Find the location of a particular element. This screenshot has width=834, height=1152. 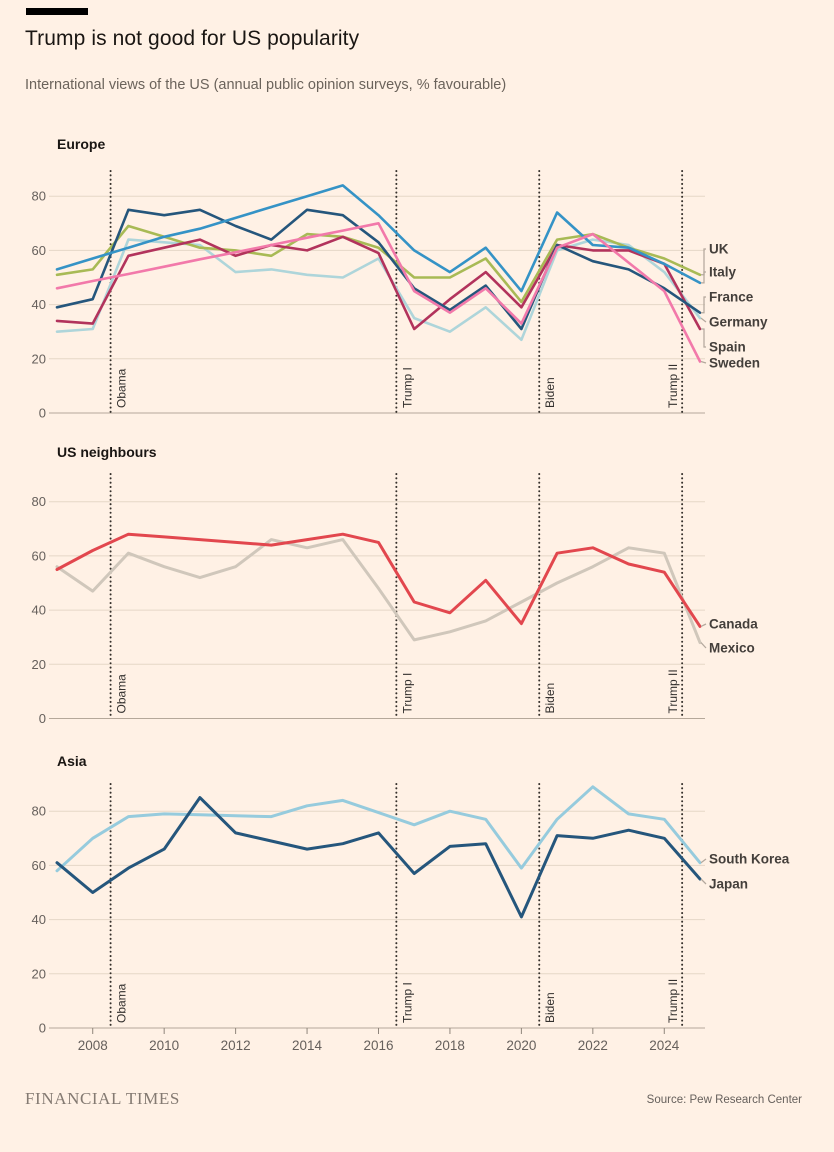

x-axis-label: 2014 is located at coordinates (307, 1045).